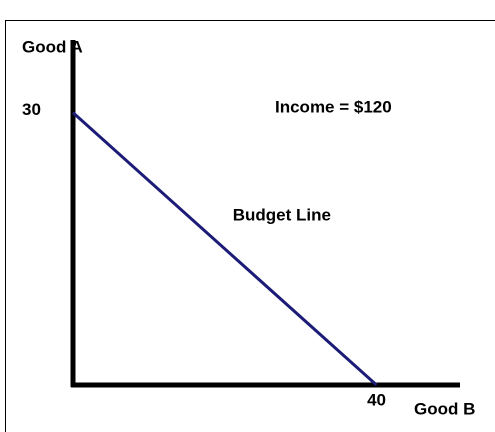 Image resolution: width=495 pixels, height=432 pixels. I want to click on y-axis-label: Good A, so click(52, 46).